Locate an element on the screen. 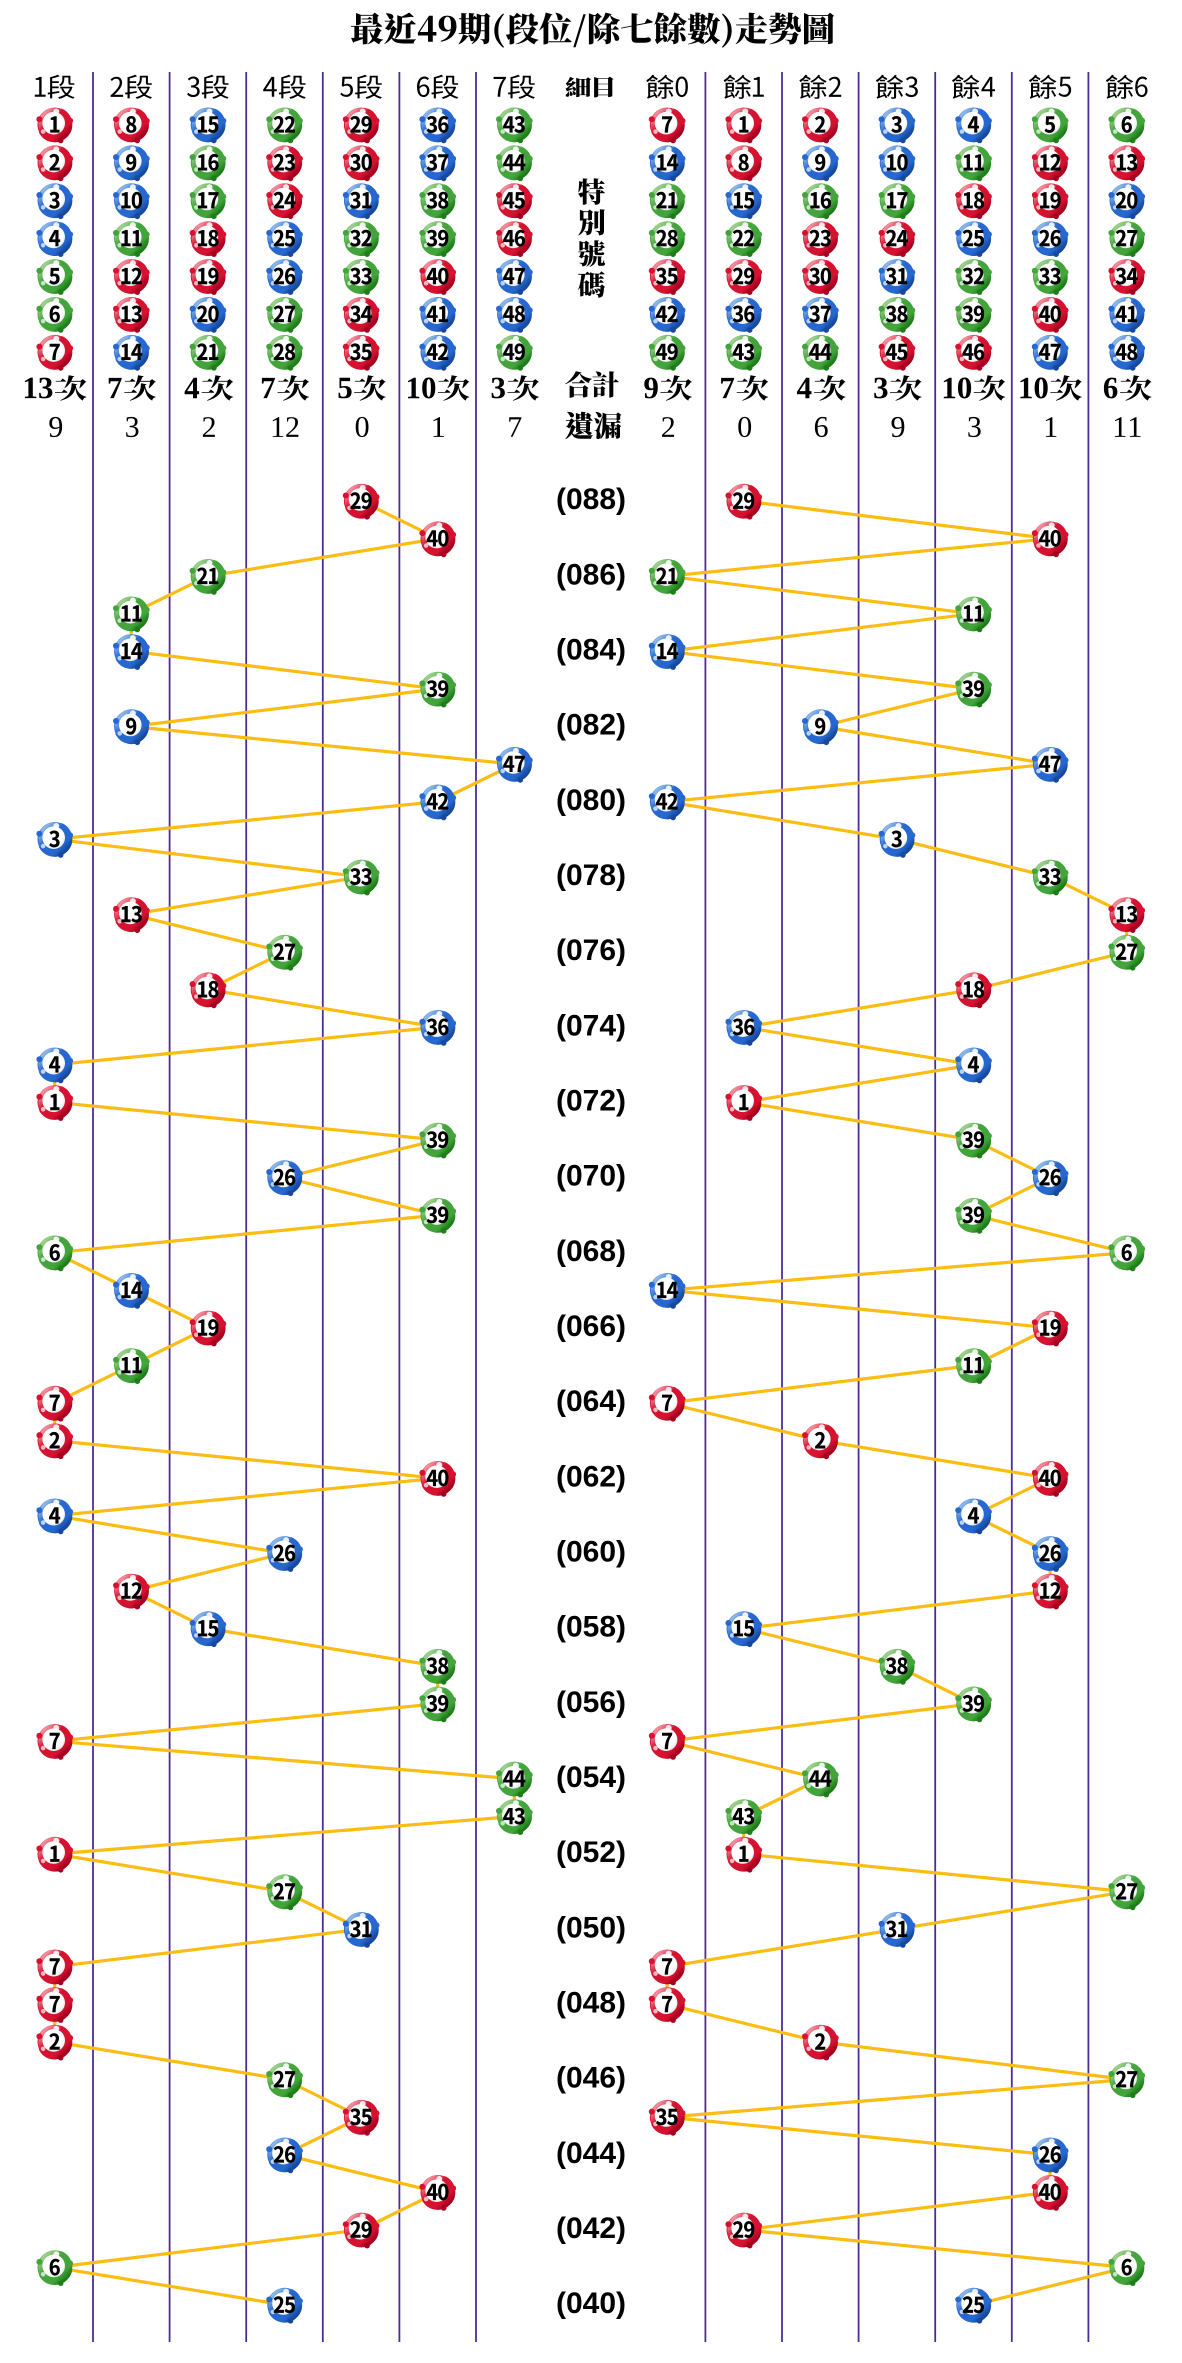 The width and height of the screenshot is (1182, 2363). svg-text: (048) is located at coordinates (591, 2002).